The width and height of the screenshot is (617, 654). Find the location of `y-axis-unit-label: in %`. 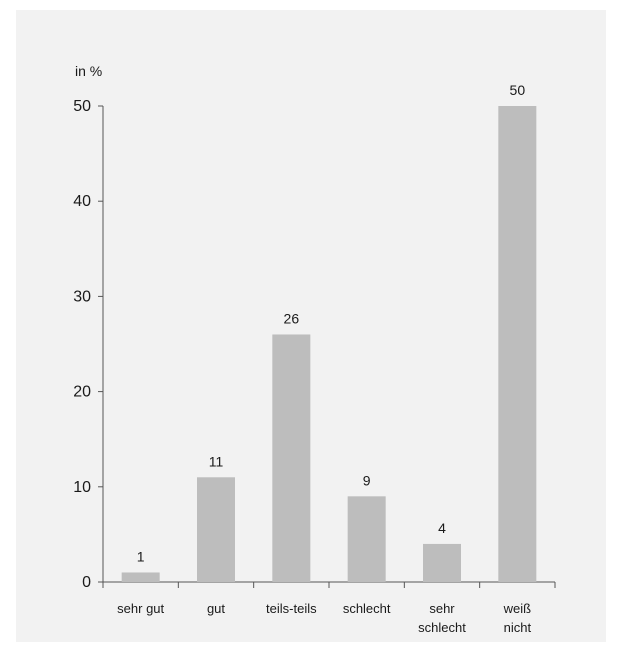

y-axis-unit-label: in % is located at coordinates (88, 71).